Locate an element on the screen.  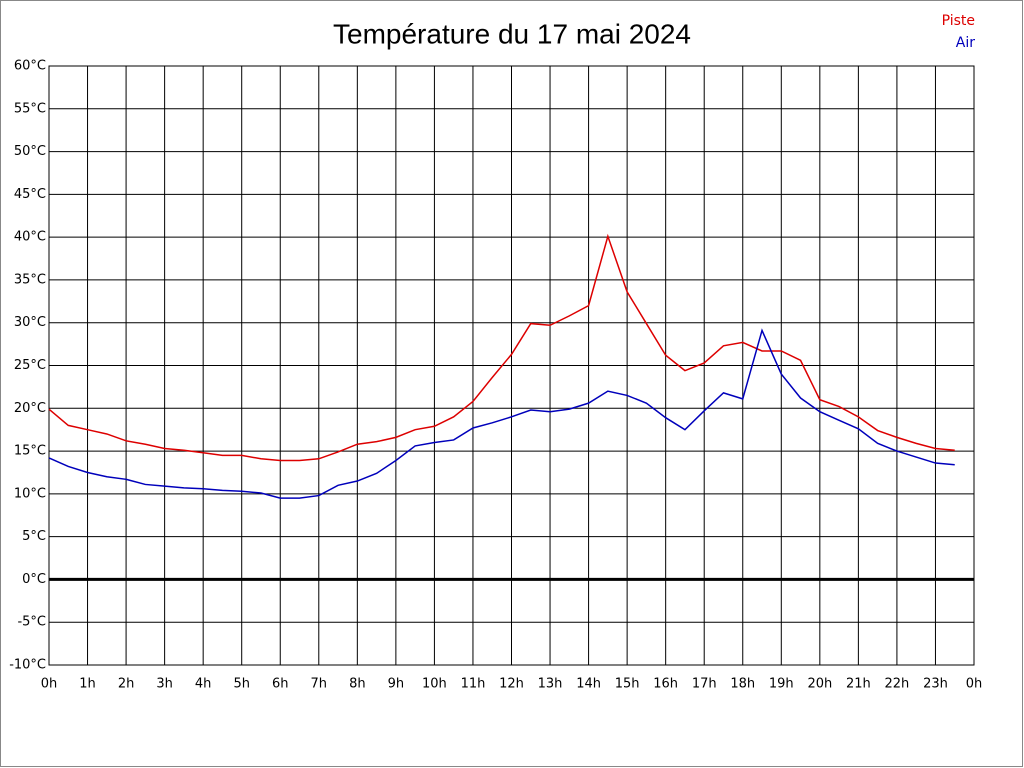
y-tick-label: 45°C is located at coordinates (30, 194).